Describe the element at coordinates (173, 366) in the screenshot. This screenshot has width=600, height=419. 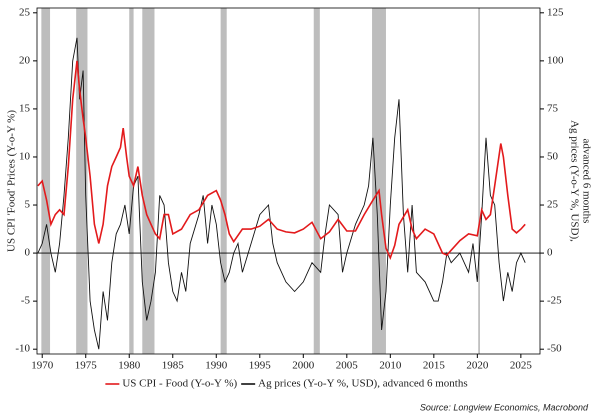
I see `x-tick-label: 1985` at that location.